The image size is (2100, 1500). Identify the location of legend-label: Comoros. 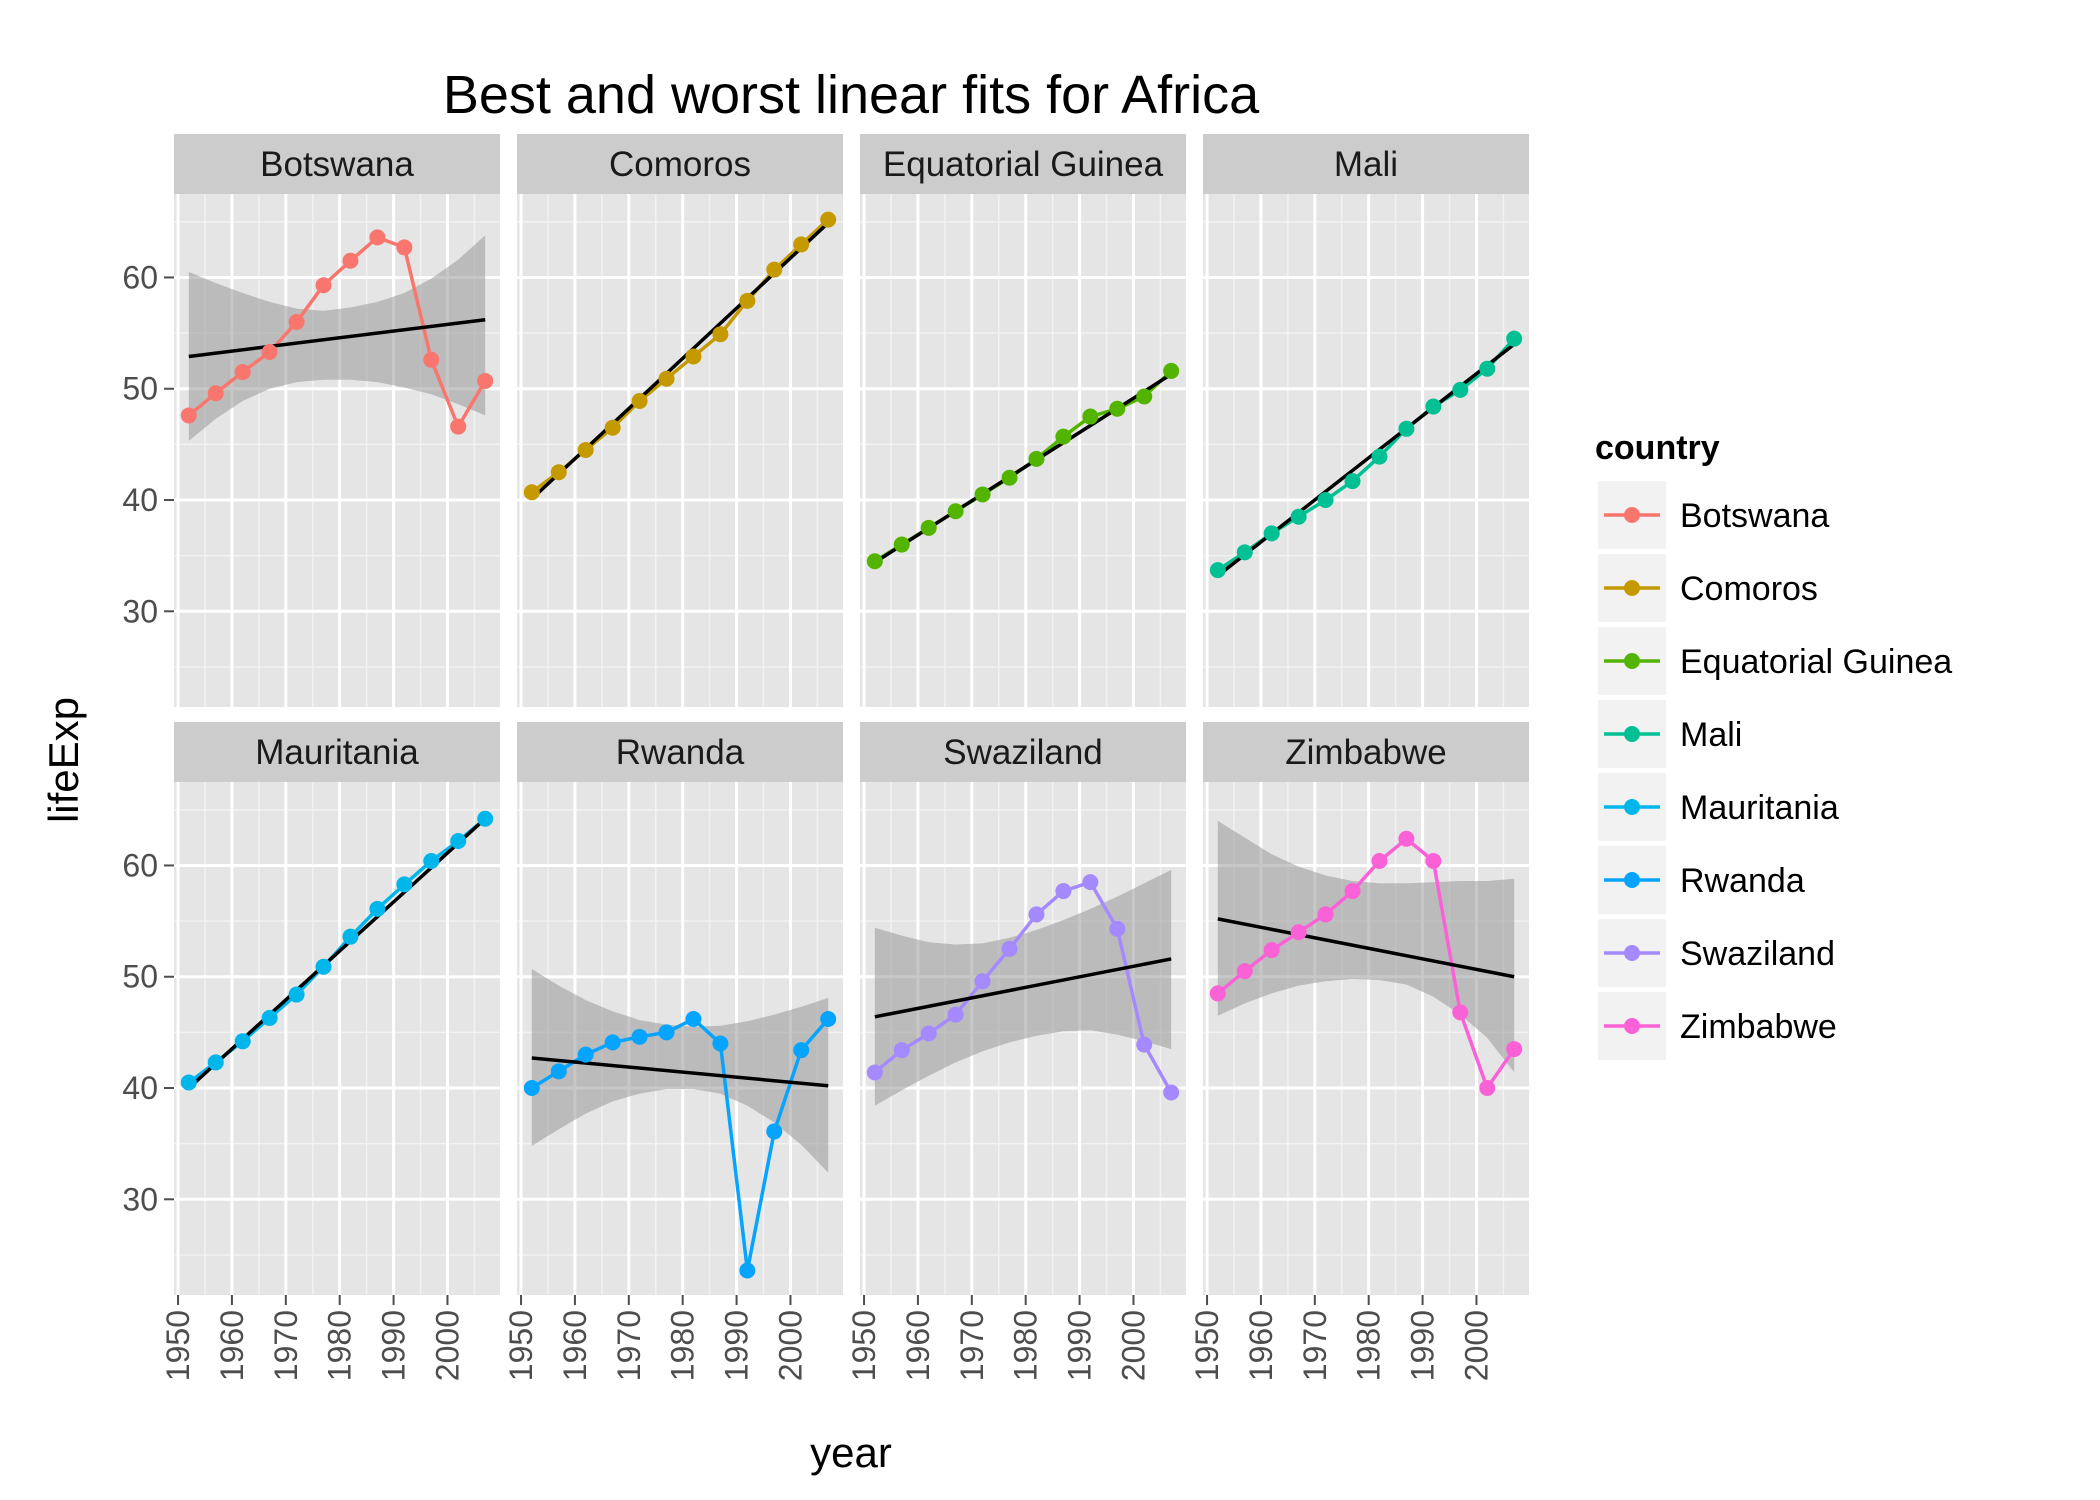
(1749, 589).